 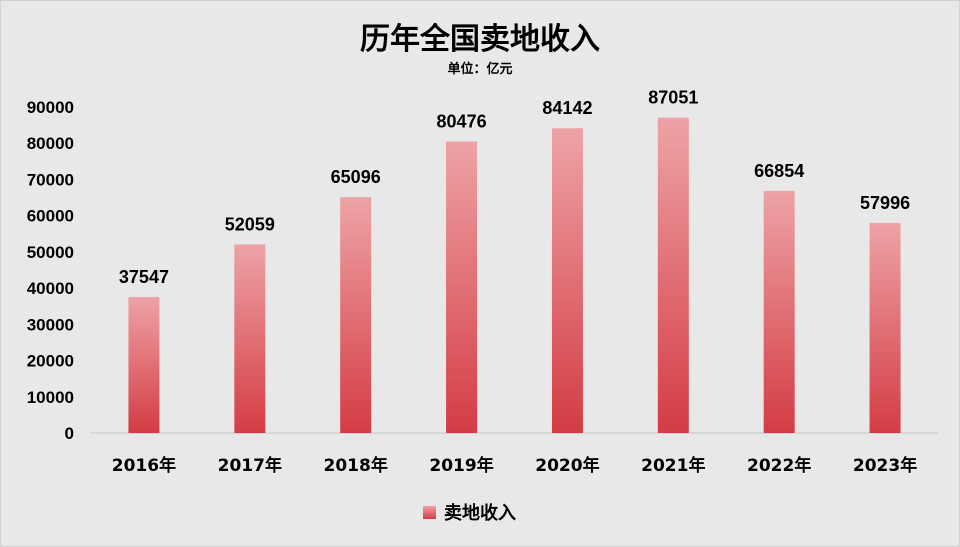 What do you see at coordinates (673, 465) in the screenshot?
I see `x-tick-label: 2021年` at bounding box center [673, 465].